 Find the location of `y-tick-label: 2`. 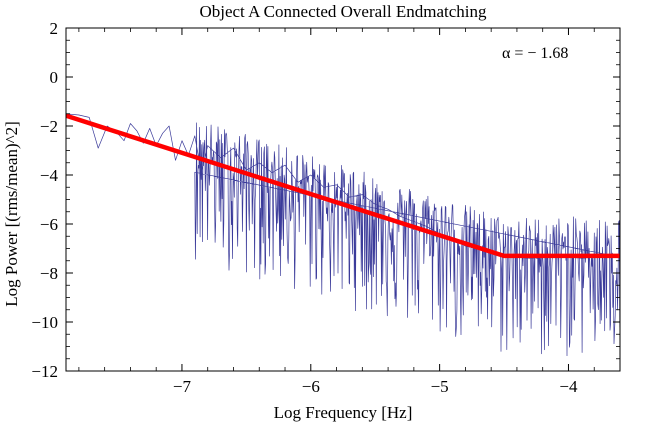

y-tick-label: 2 is located at coordinates (54, 28).